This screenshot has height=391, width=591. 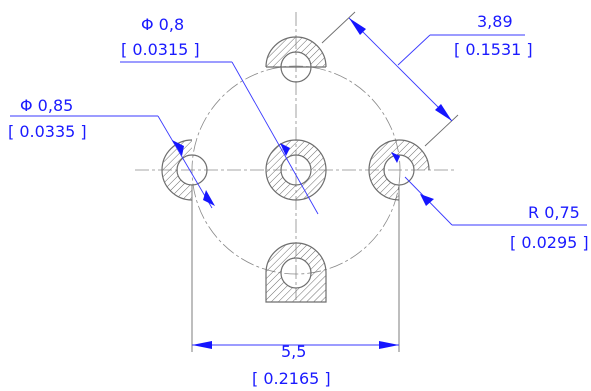 I want to click on horizontal-distance-imperial: [ 0.2165 ], so click(x=291, y=378).